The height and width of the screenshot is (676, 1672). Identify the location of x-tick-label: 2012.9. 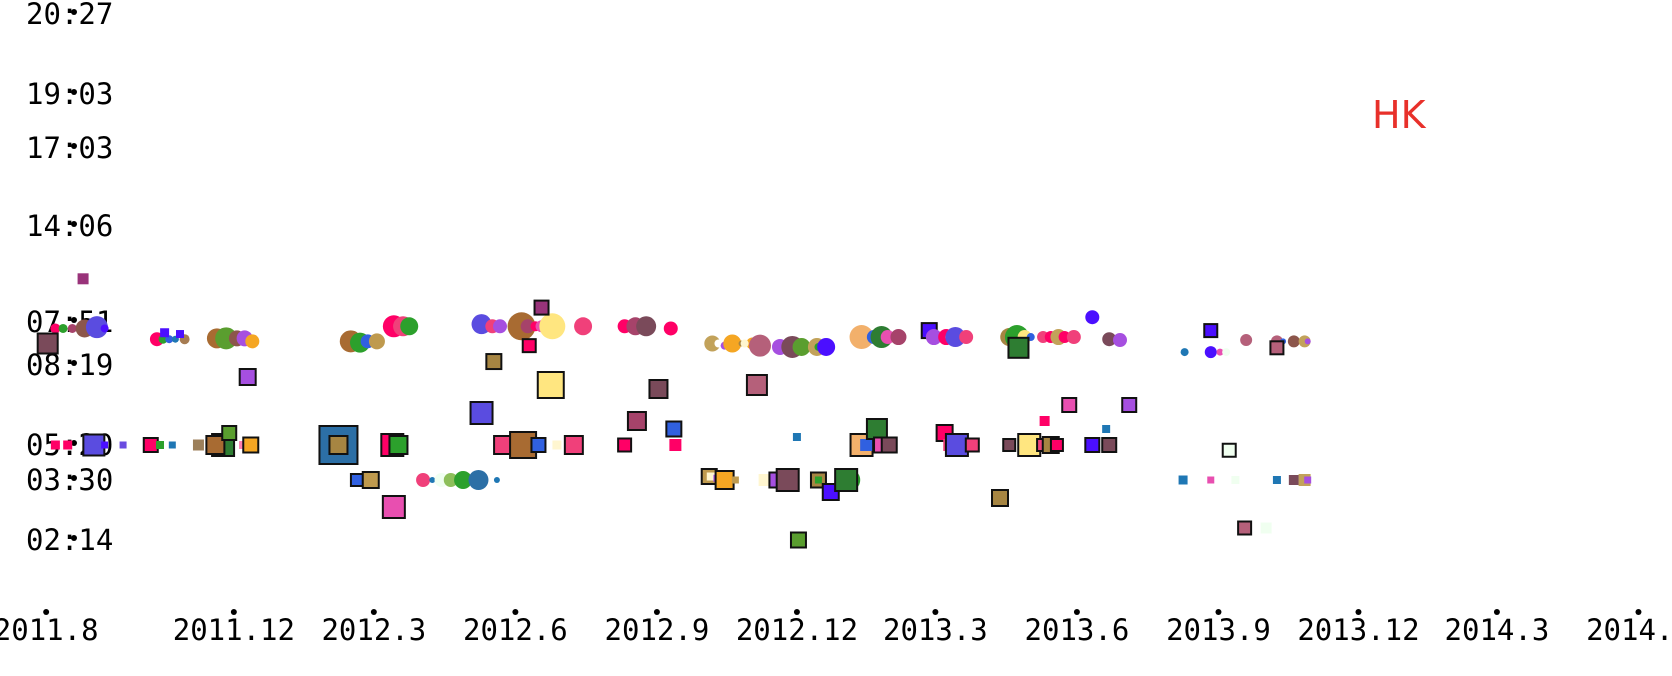
(657, 630).